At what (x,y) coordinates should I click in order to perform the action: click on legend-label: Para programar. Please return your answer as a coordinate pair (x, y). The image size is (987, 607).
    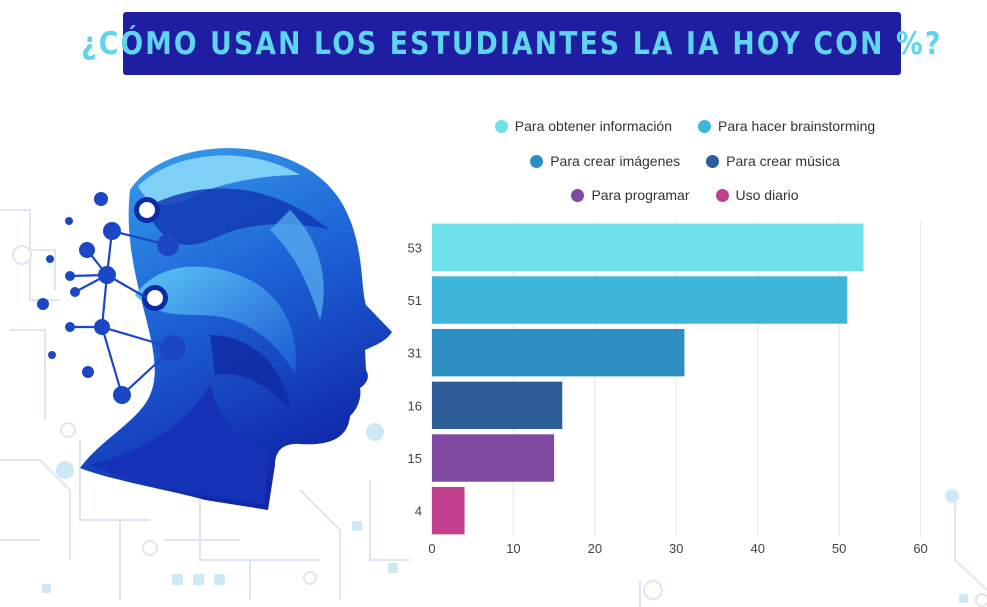
    Looking at the image, I should click on (640, 195).